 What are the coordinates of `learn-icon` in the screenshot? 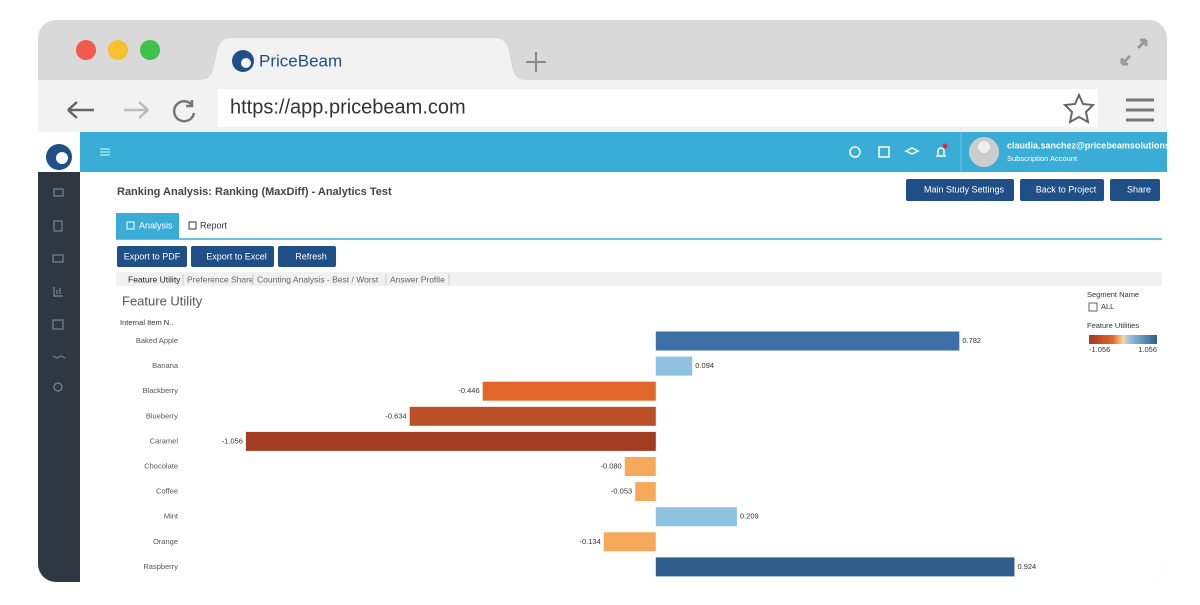 It's located at (912, 151).